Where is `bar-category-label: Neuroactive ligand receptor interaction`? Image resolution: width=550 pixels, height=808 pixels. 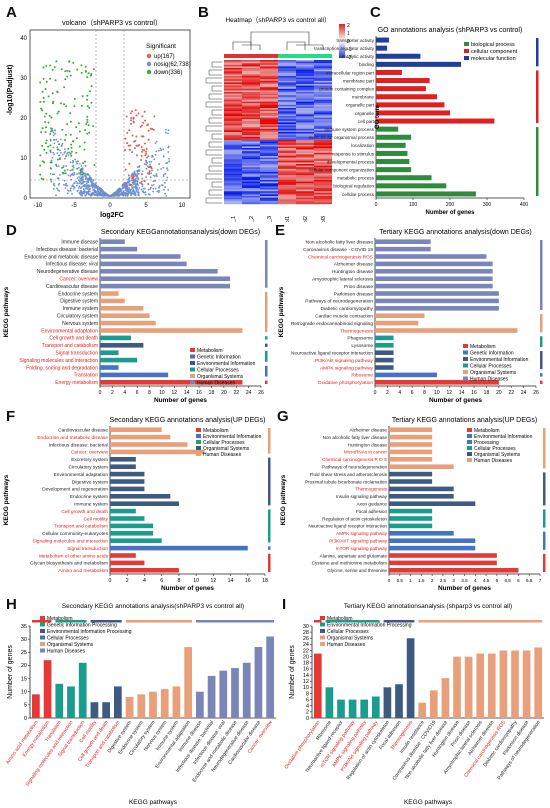 bar-category-label: Neuroactive ligand receptor interaction is located at coordinates (347, 526).